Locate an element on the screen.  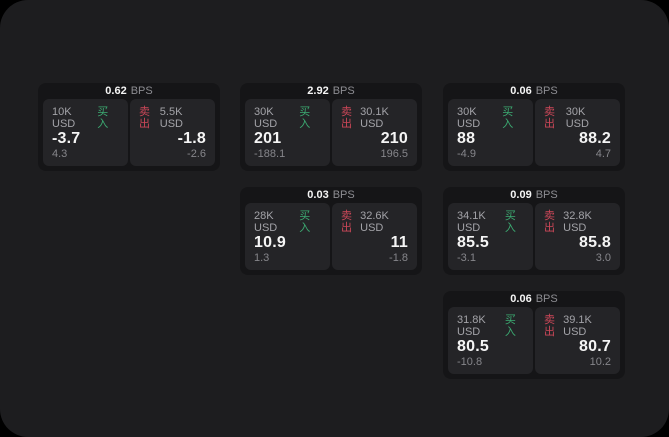
buy-price: 201 is located at coordinates (268, 138).